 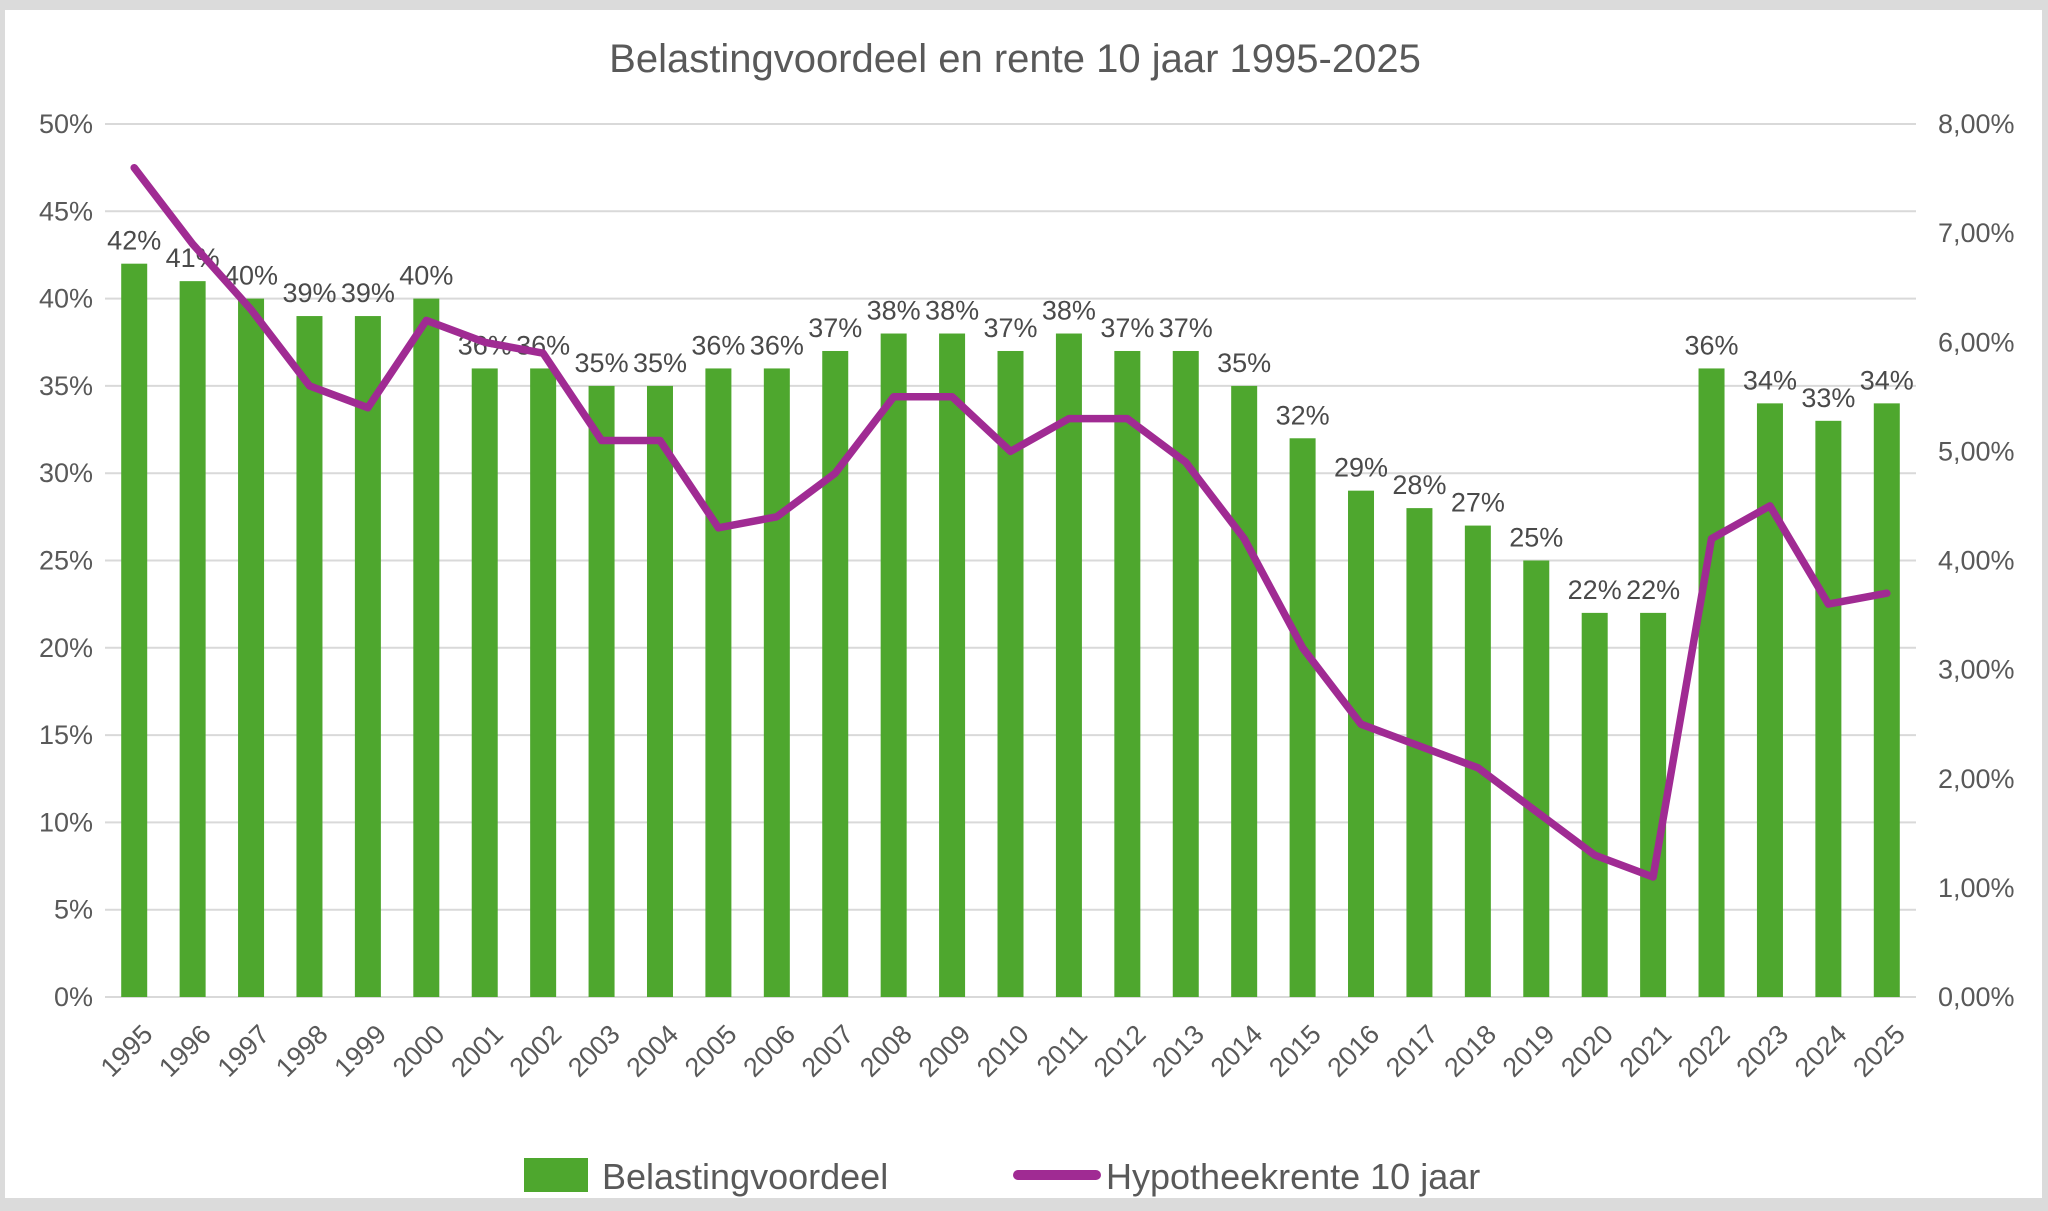 I want to click on bar-label-2020: 22%, so click(x=1595, y=590).